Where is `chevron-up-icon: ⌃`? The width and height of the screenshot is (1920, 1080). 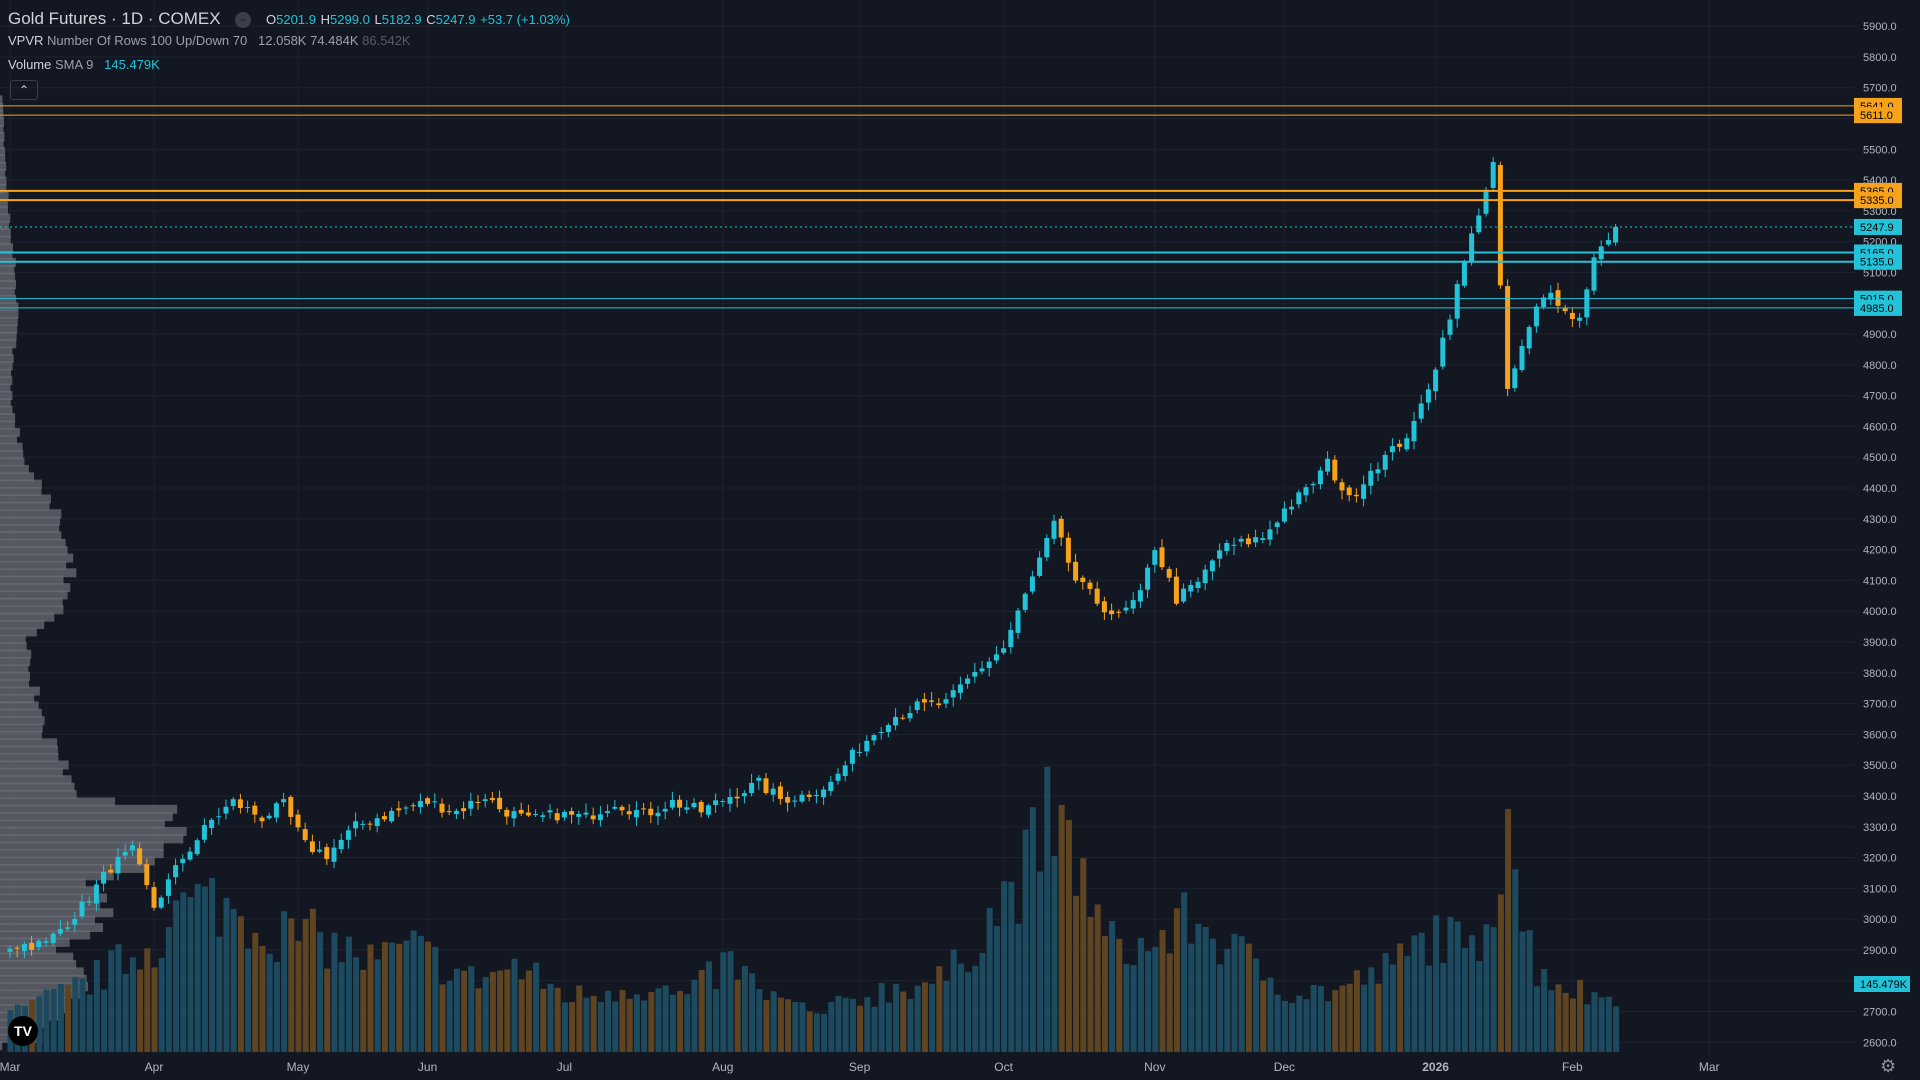
chevron-up-icon: ⌃ is located at coordinates (24, 90).